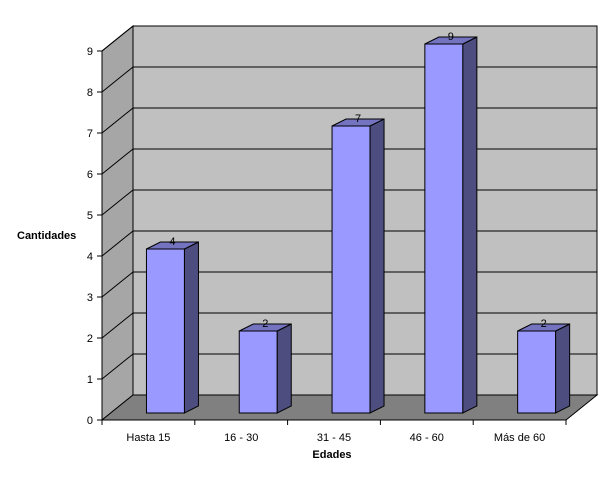 The height and width of the screenshot is (499, 613). I want to click on y-tick-label: 4, so click(90, 257).